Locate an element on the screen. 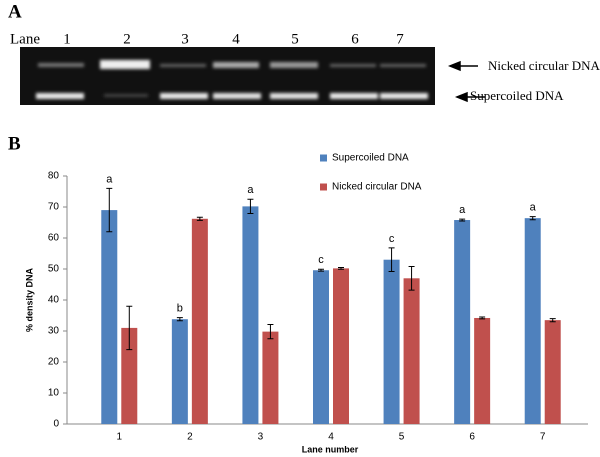 This screenshot has height=457, width=600. legend-label: Nicked circular DNA is located at coordinates (377, 187).